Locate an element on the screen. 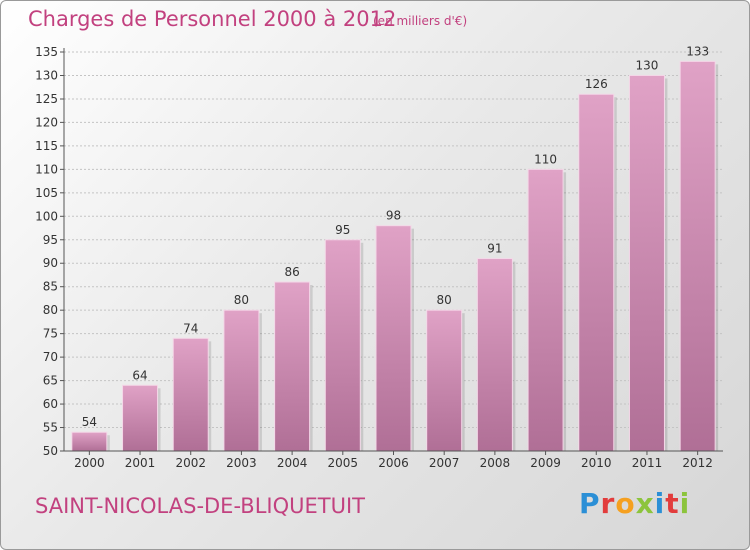  x-tick-label: 2005 is located at coordinates (343, 463).